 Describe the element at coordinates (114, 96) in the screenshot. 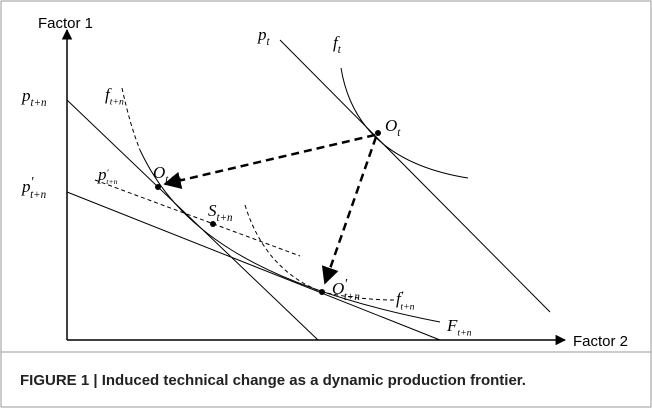

I see `math-label: ft+n` at that location.